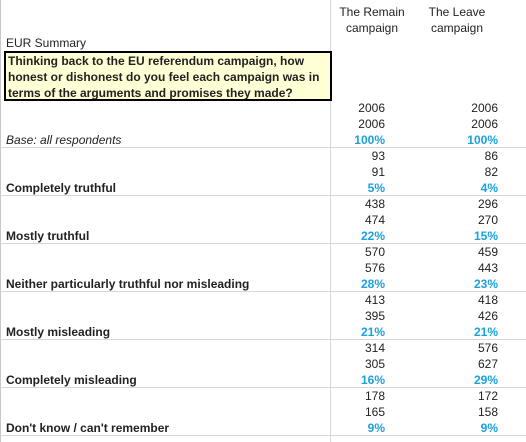  What do you see at coordinates (372, 380) in the screenshot?
I see `percent-cell: 16%` at bounding box center [372, 380].